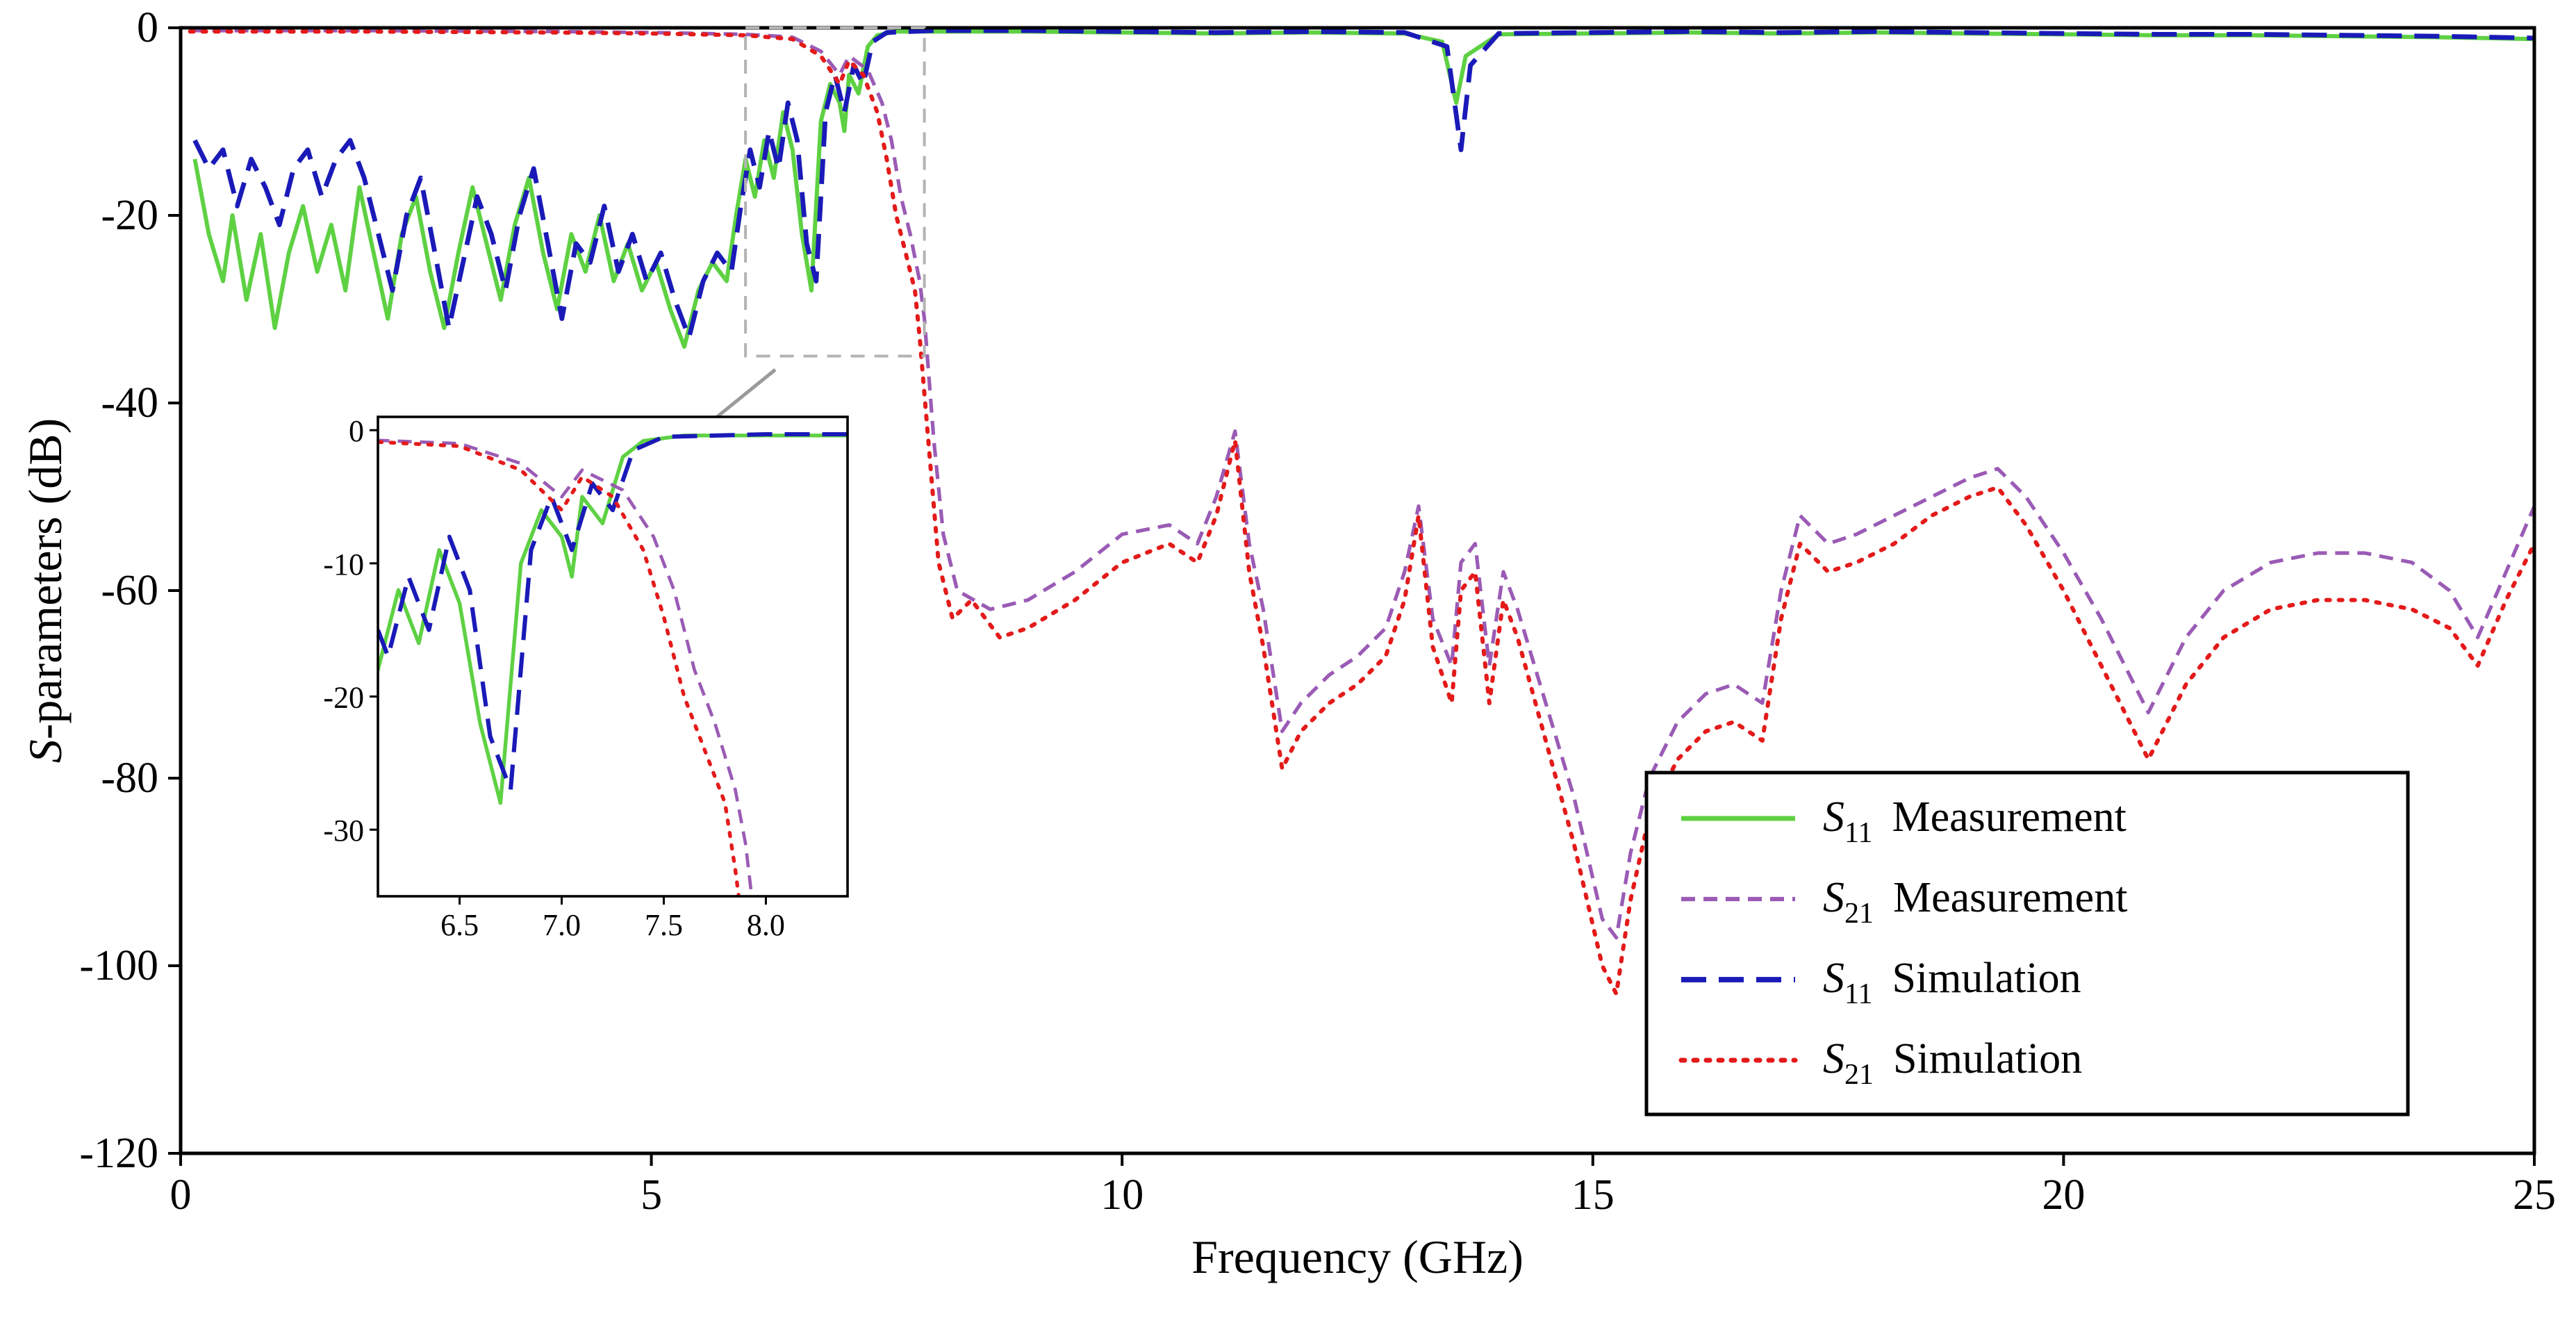 This screenshot has width=2576, height=1318. Describe the element at coordinates (181, 1195) in the screenshot. I see `x-tick-label-0: 0` at that location.